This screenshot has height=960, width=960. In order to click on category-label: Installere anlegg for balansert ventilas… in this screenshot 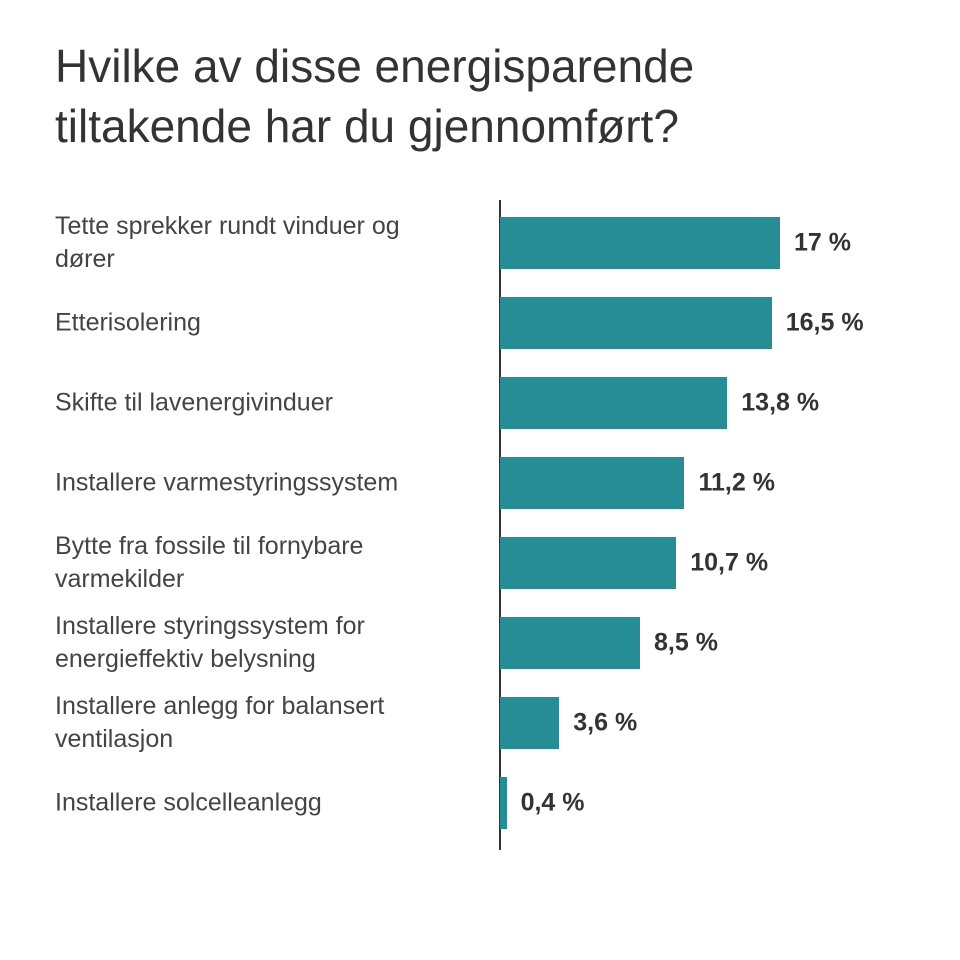, I will do `click(220, 722)`.